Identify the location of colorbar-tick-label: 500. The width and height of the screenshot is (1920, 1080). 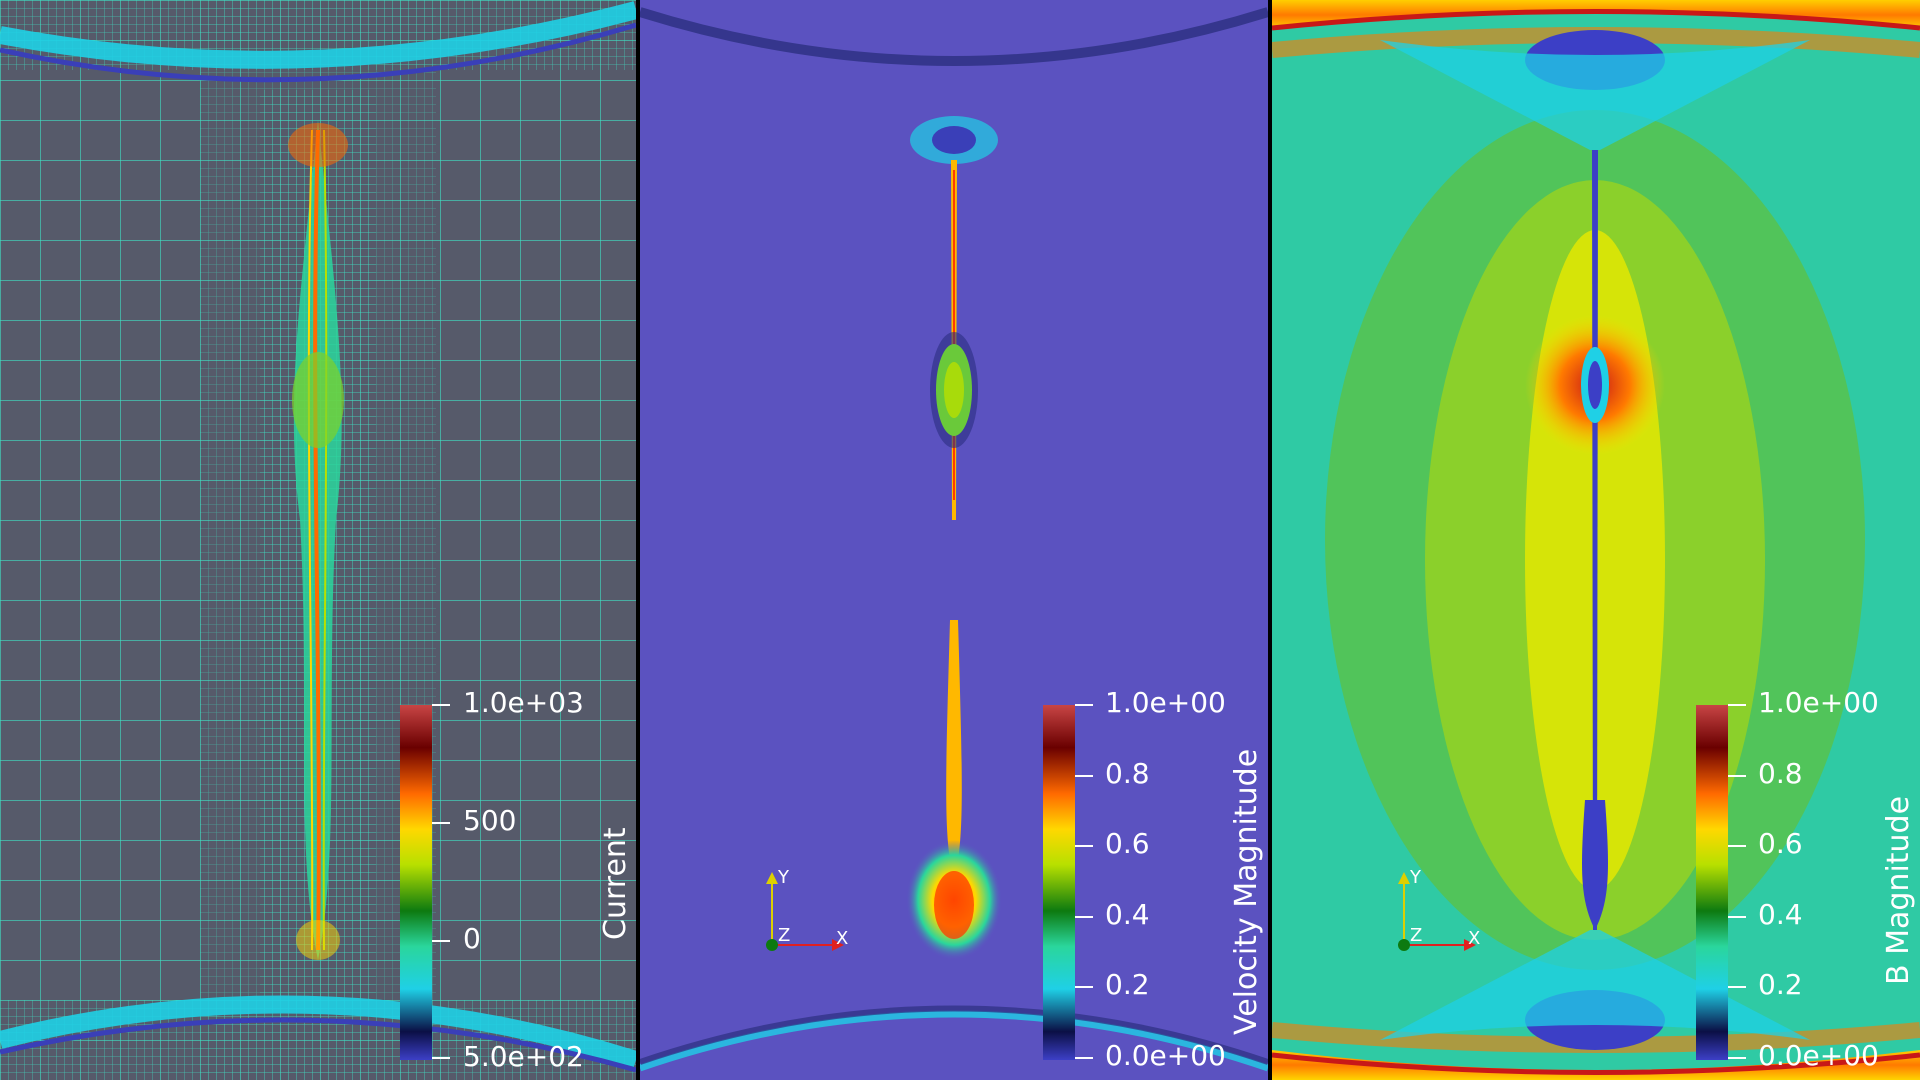
(489, 820).